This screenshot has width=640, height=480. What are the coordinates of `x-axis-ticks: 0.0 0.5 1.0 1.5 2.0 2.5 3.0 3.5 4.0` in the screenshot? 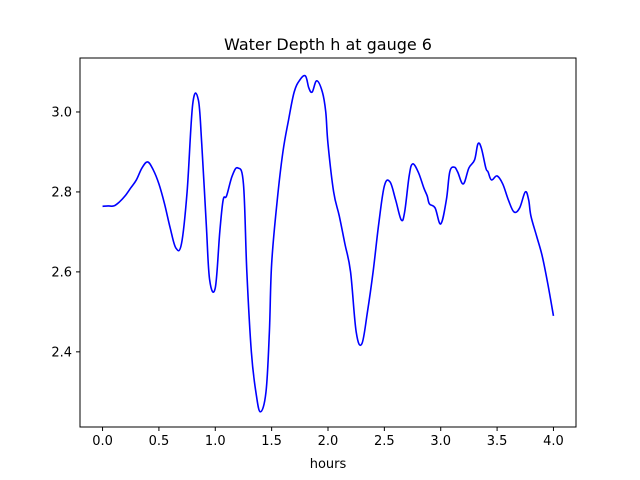 It's located at (328, 438).